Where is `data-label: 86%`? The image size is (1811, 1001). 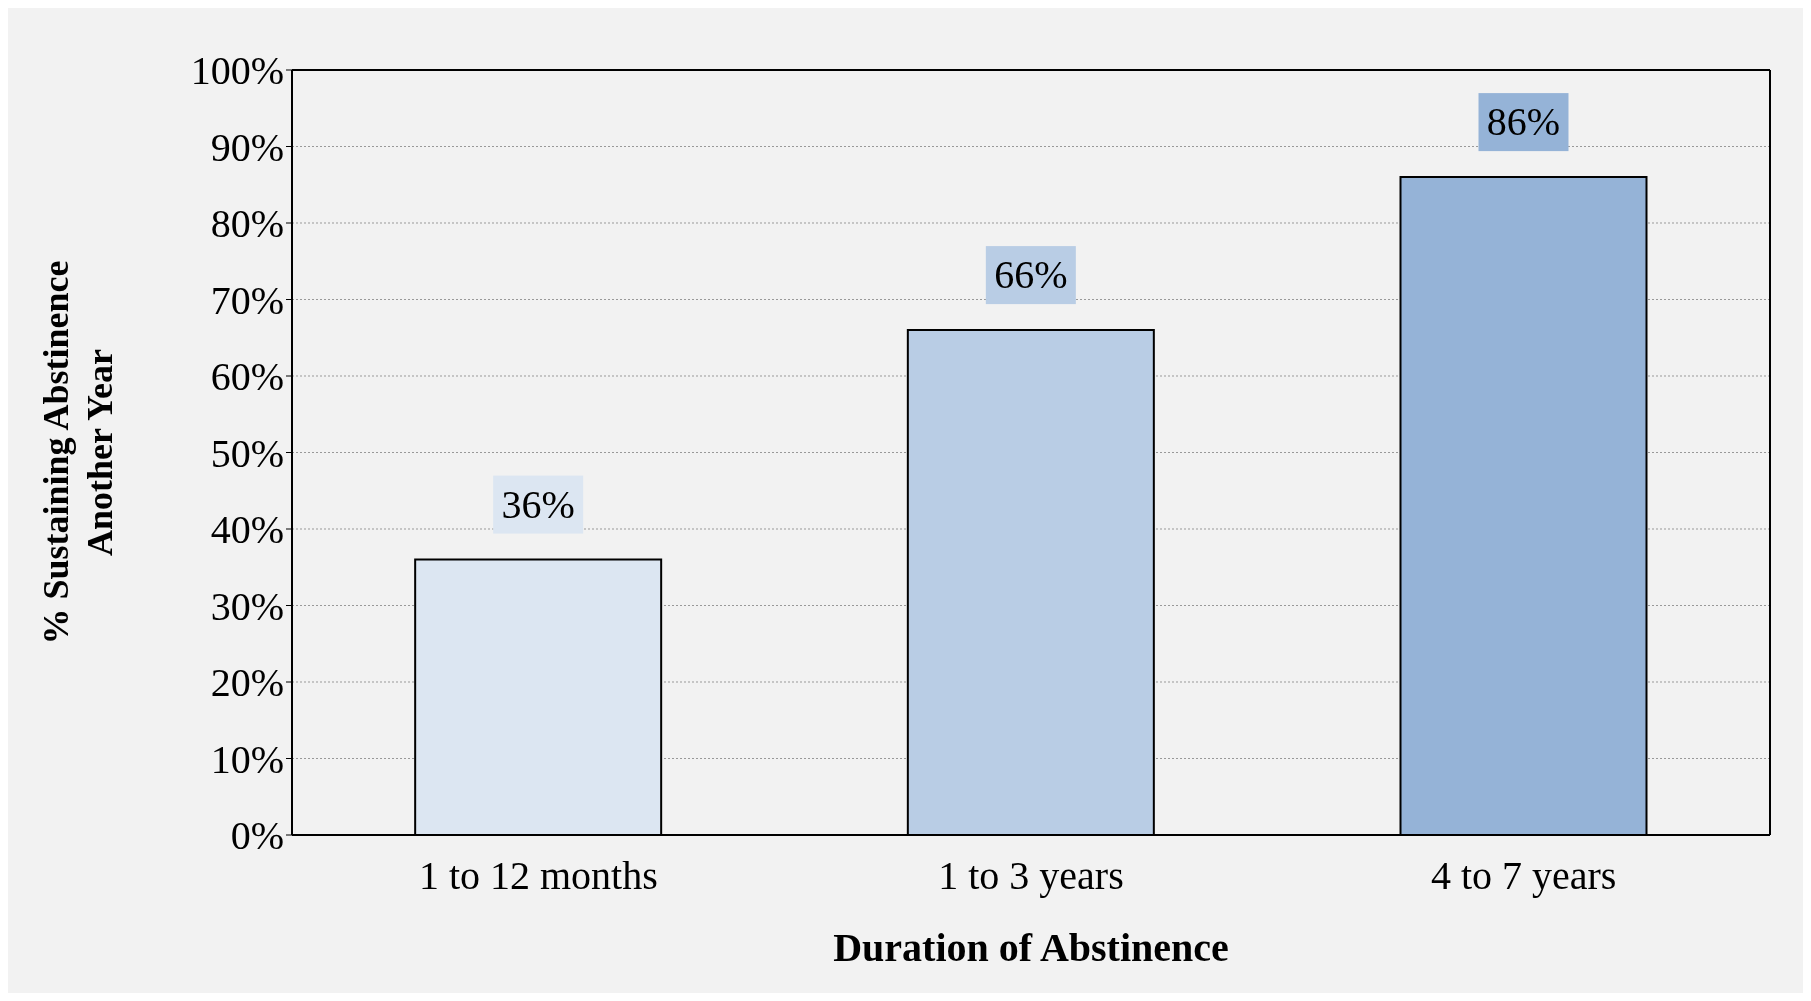 data-label: 86% is located at coordinates (1523, 122).